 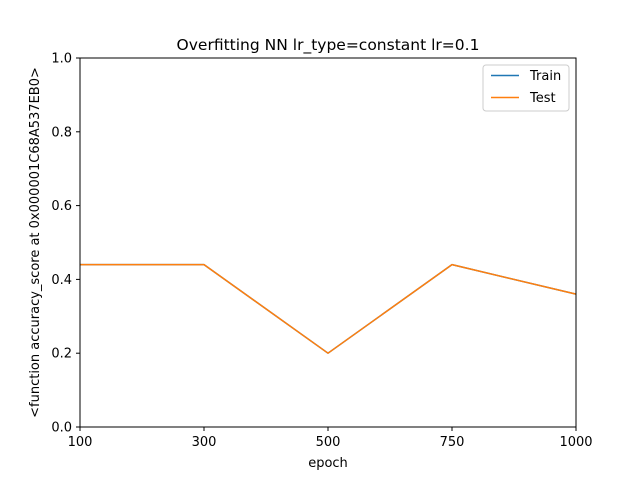 What do you see at coordinates (61, 354) in the screenshot?
I see `y-tick-label: 0.2` at bounding box center [61, 354].